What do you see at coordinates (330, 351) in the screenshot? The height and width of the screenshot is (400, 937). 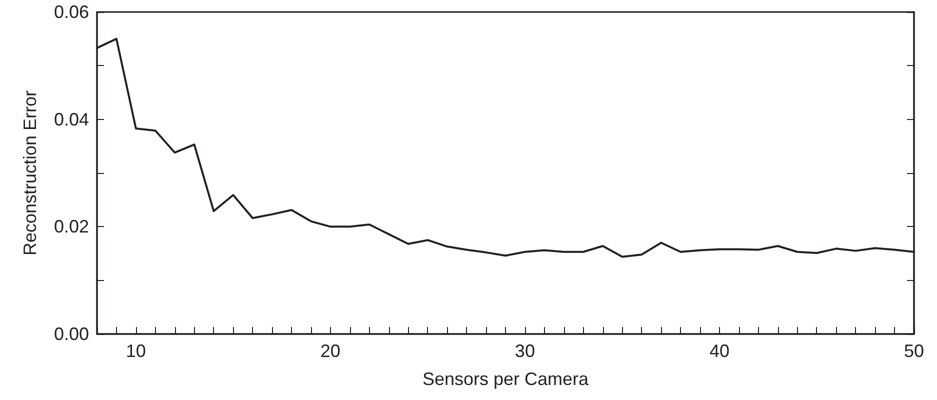 I see `x-tick-label: 20` at bounding box center [330, 351].